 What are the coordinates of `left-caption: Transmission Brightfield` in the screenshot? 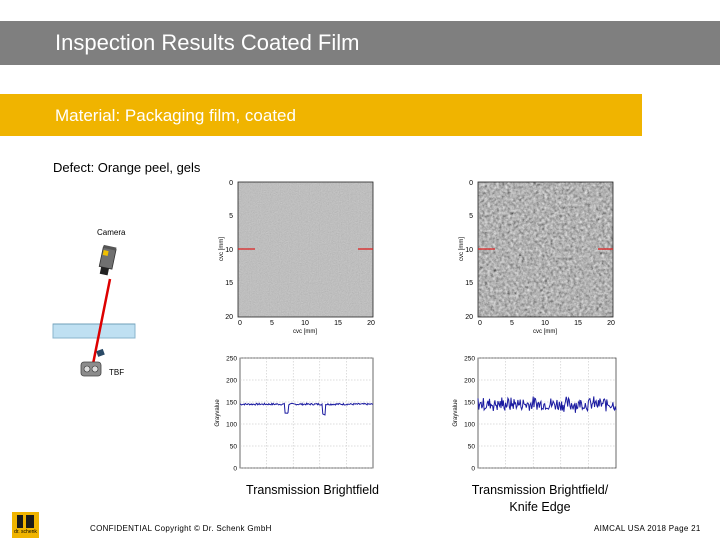 It's located at (312, 490).